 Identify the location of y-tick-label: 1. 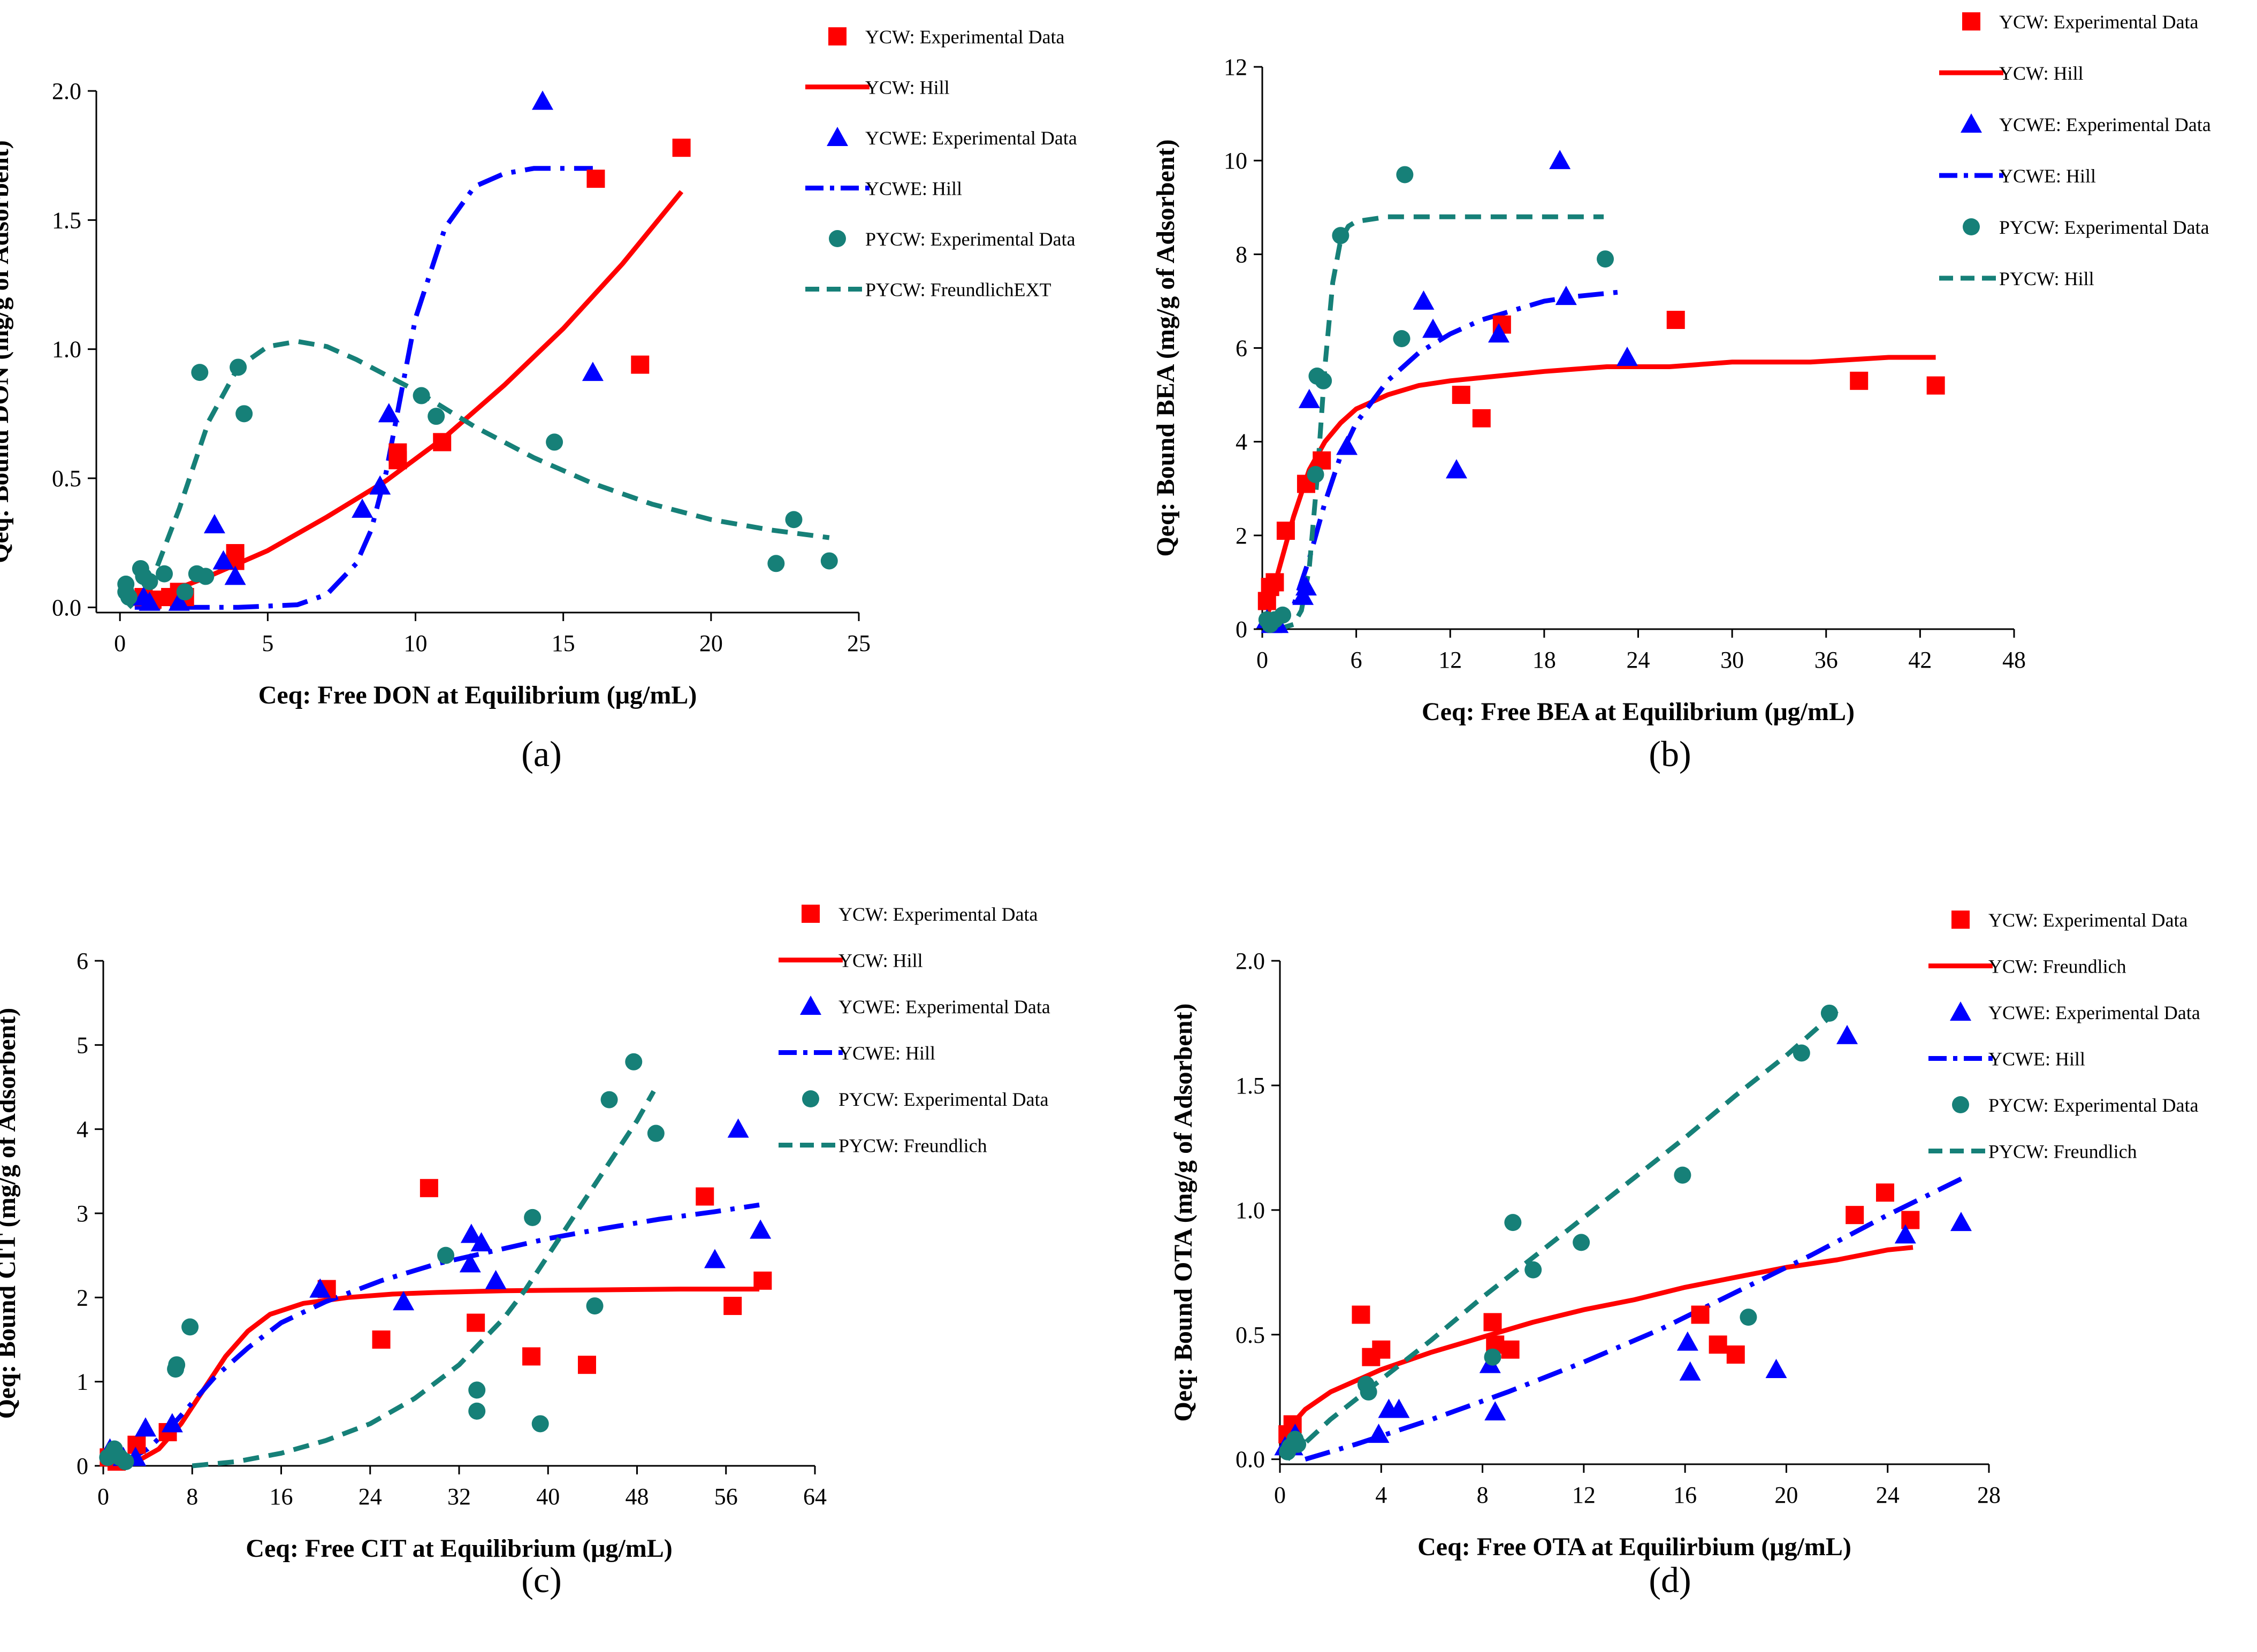
(82, 1382).